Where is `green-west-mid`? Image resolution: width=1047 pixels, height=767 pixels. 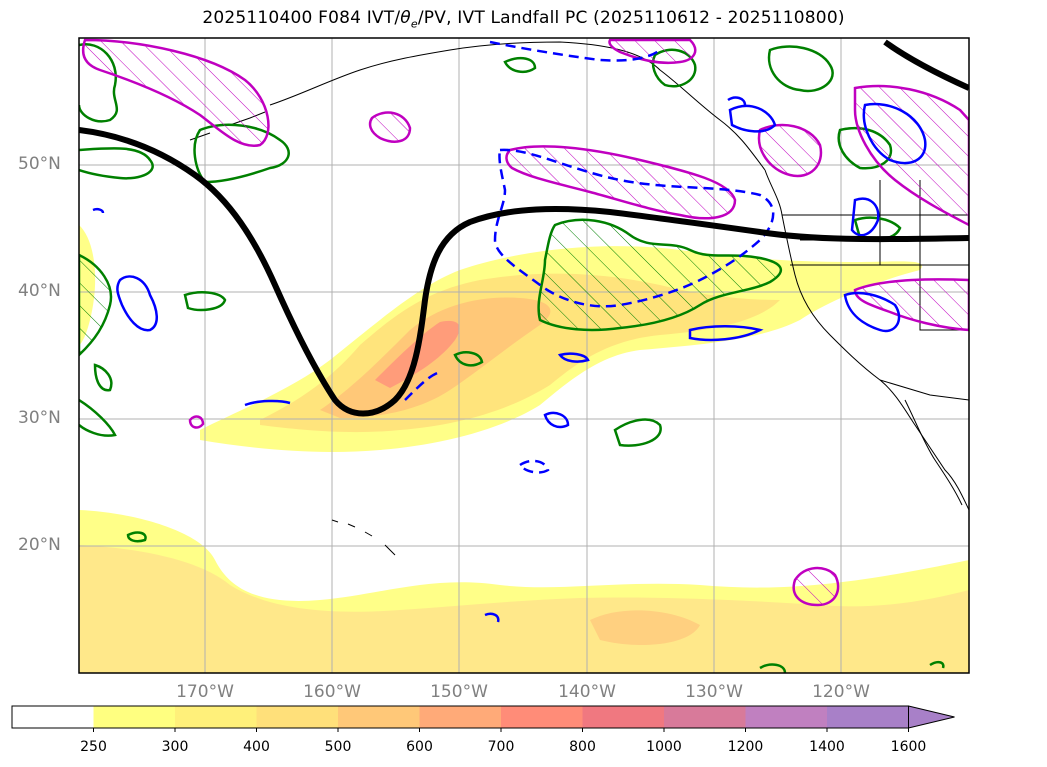
green-west-mid is located at coordinates (103, 377).